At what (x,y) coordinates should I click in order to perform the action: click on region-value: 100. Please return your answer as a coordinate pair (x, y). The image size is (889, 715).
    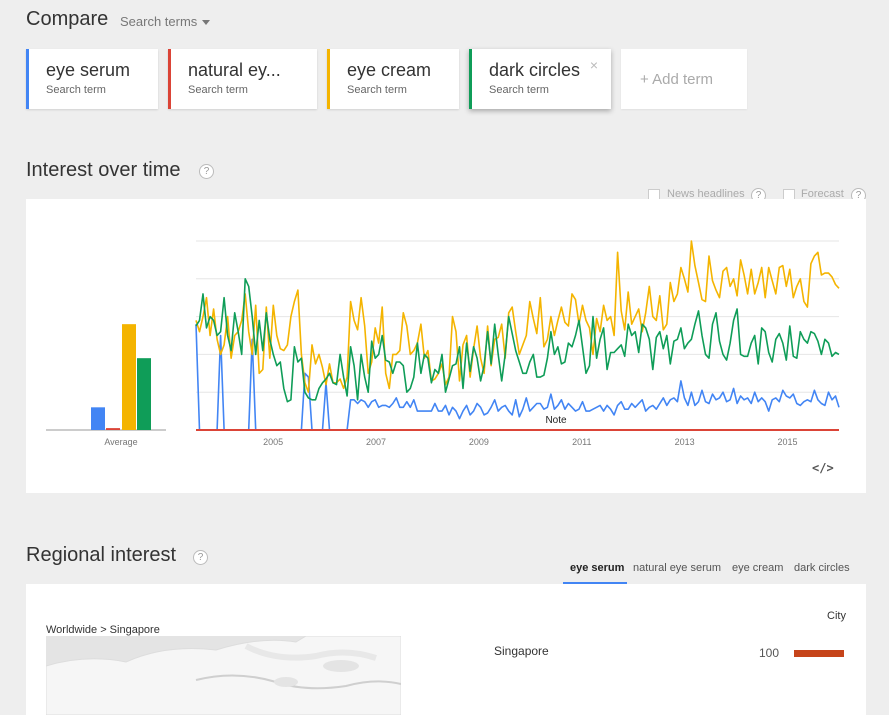
    Looking at the image, I should click on (769, 653).